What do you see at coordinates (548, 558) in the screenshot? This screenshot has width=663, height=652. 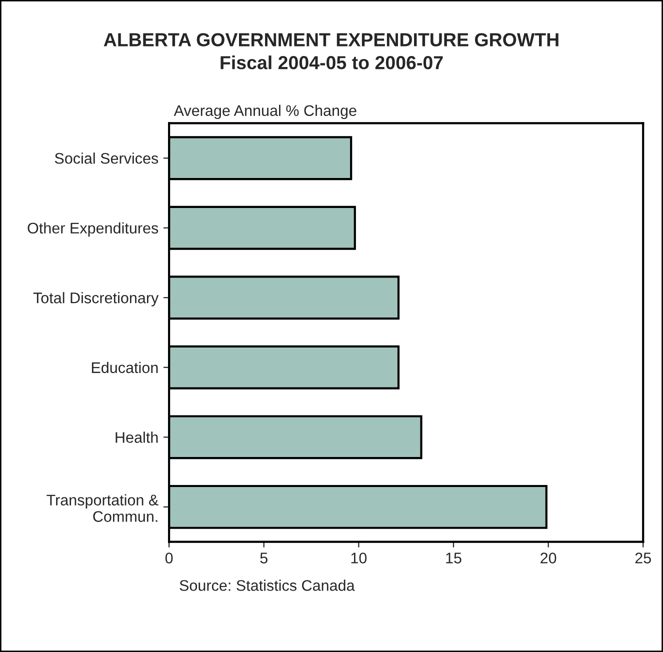 I see `x-tick-label: 20` at bounding box center [548, 558].